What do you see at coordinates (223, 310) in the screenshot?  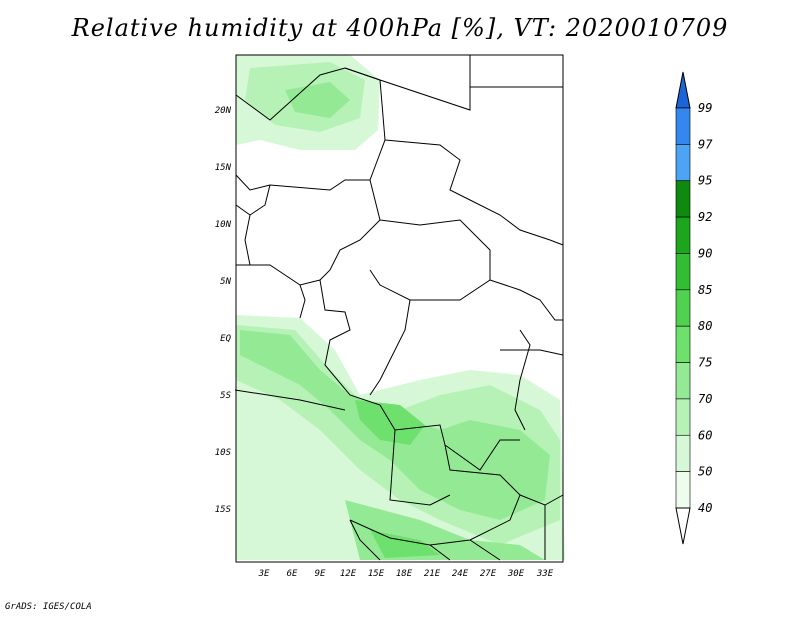 I see `latitude-labels: 20N 15N 10N 5N EQ 5S 10S 15S` at bounding box center [223, 310].